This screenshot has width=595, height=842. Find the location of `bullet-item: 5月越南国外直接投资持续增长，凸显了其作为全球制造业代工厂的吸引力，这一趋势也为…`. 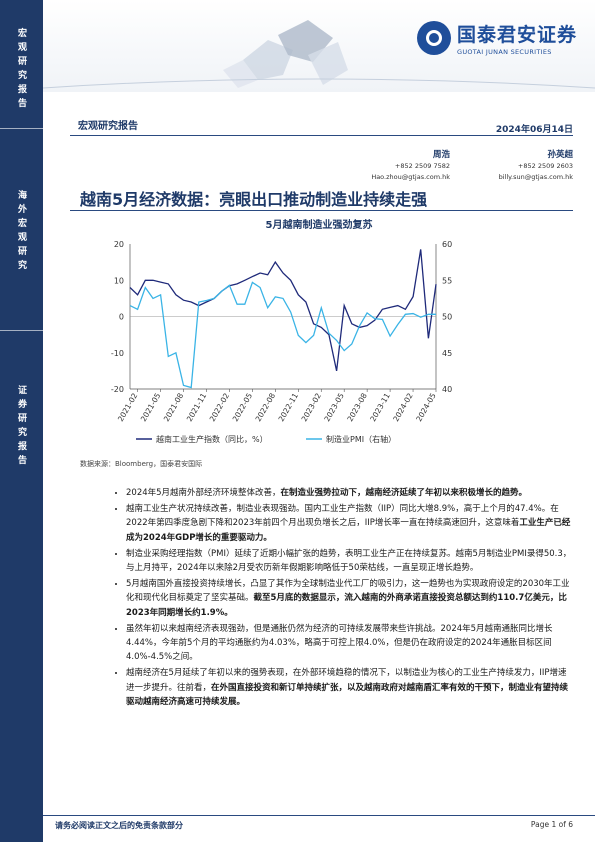

bullet-item: 5月越南国外直接投资持续增长，凸显了其作为全球制造业代工厂的吸引力，这一趋势也为… is located at coordinates (349, 598).